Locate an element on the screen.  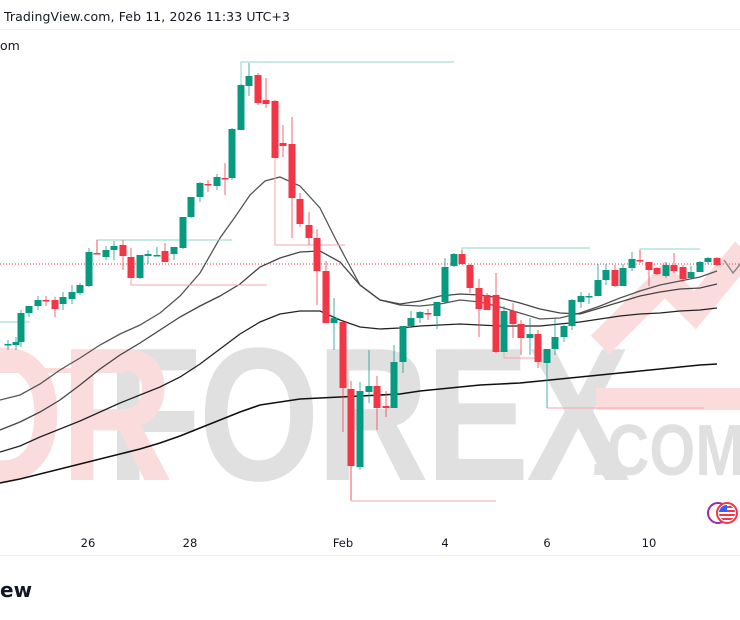
symbol-label: om is located at coordinates (10, 45).